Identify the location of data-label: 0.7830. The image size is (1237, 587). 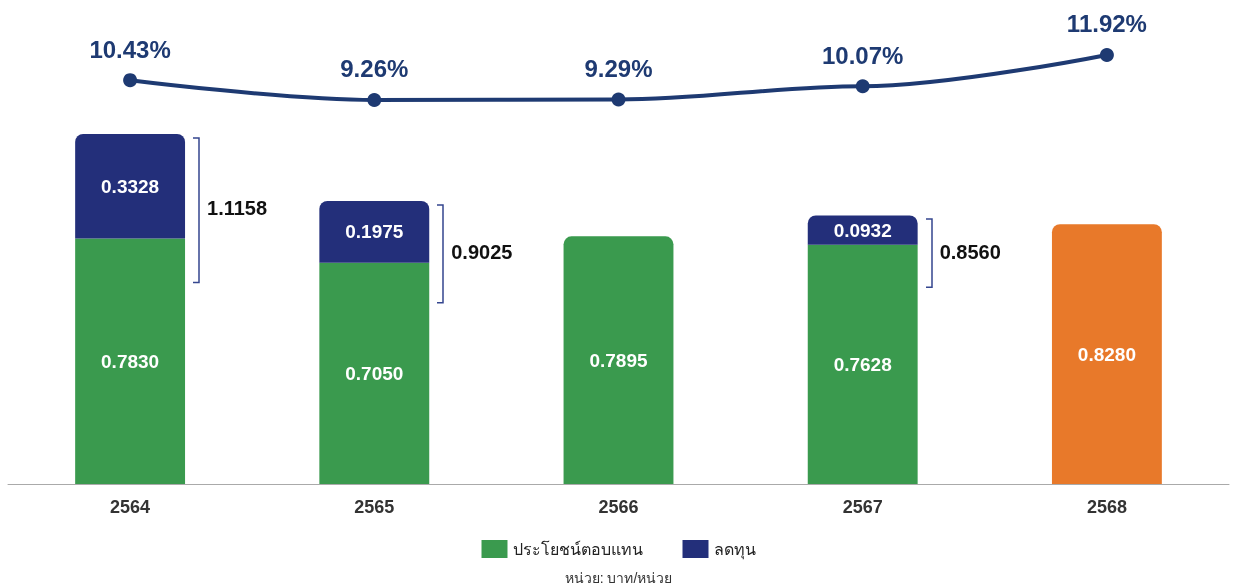
(130, 361).